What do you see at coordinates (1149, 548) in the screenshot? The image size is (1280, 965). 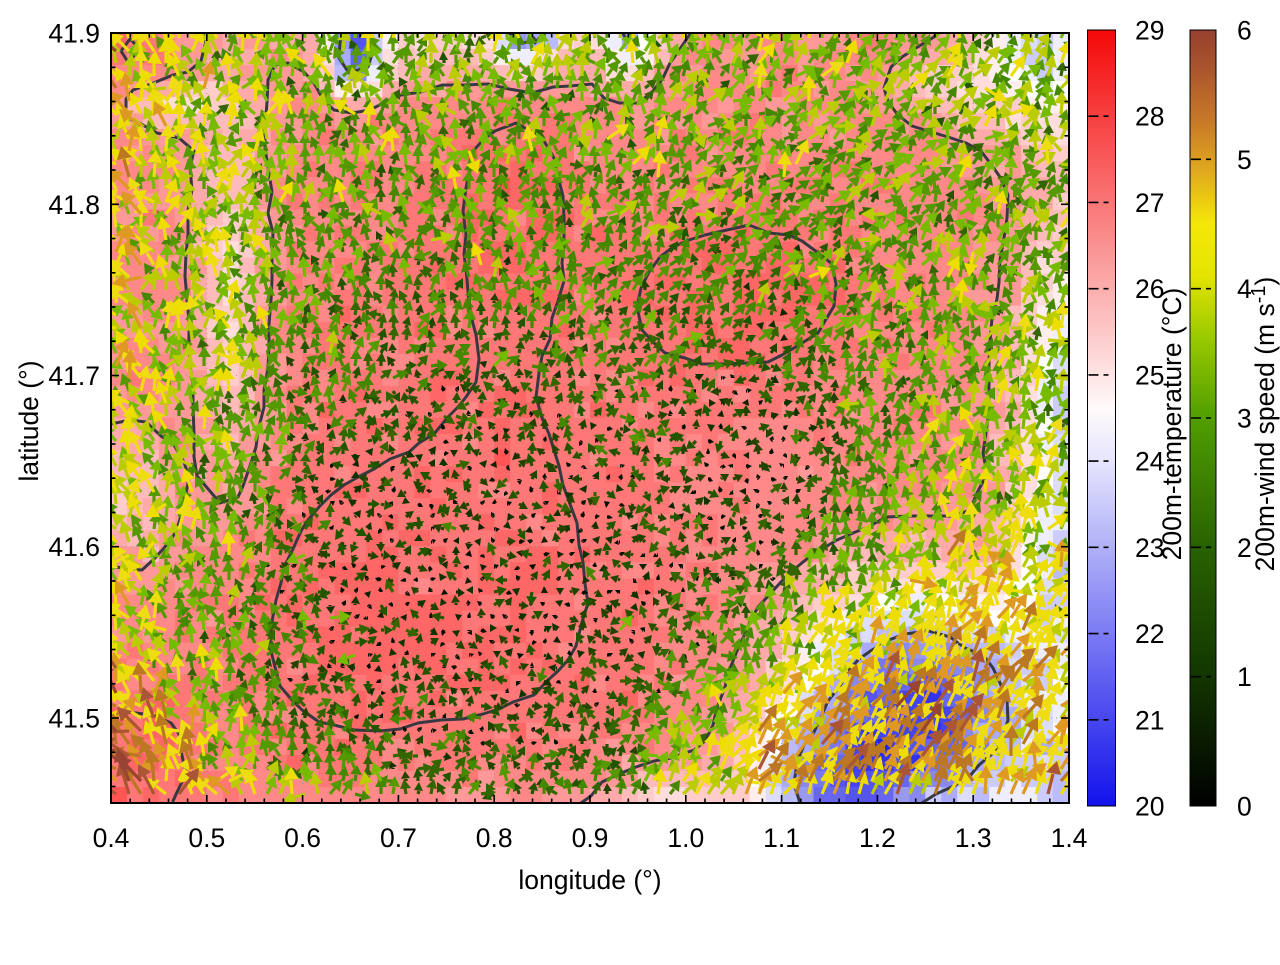 I see `svg-text: 23` at bounding box center [1149, 548].